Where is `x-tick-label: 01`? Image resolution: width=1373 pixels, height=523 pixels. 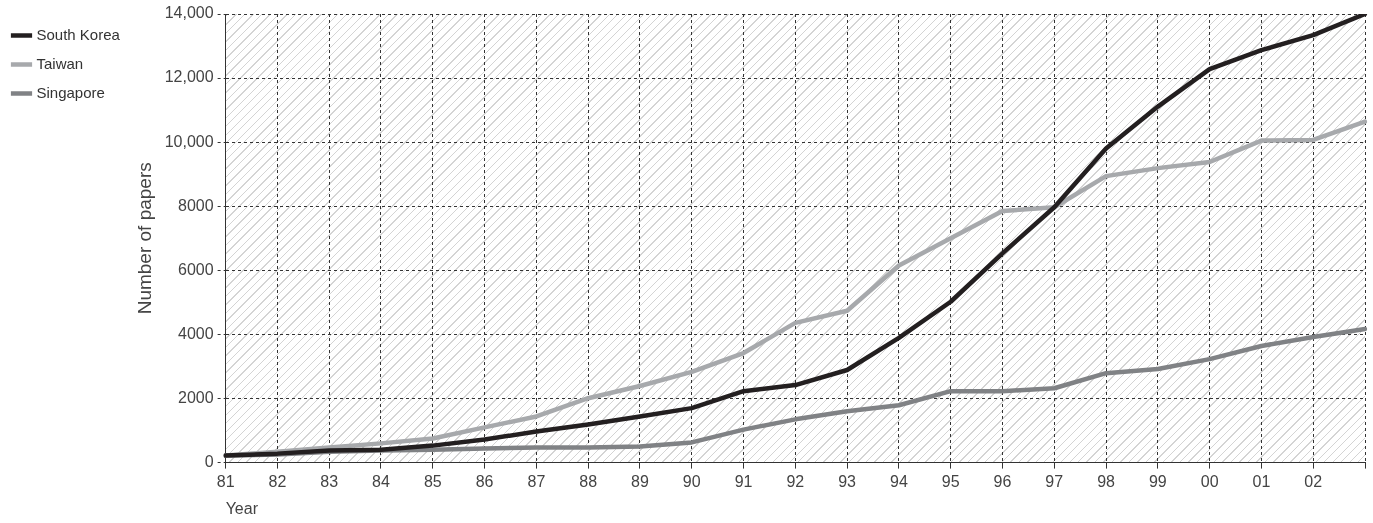
x-tick-label: 01 is located at coordinates (1261, 481).